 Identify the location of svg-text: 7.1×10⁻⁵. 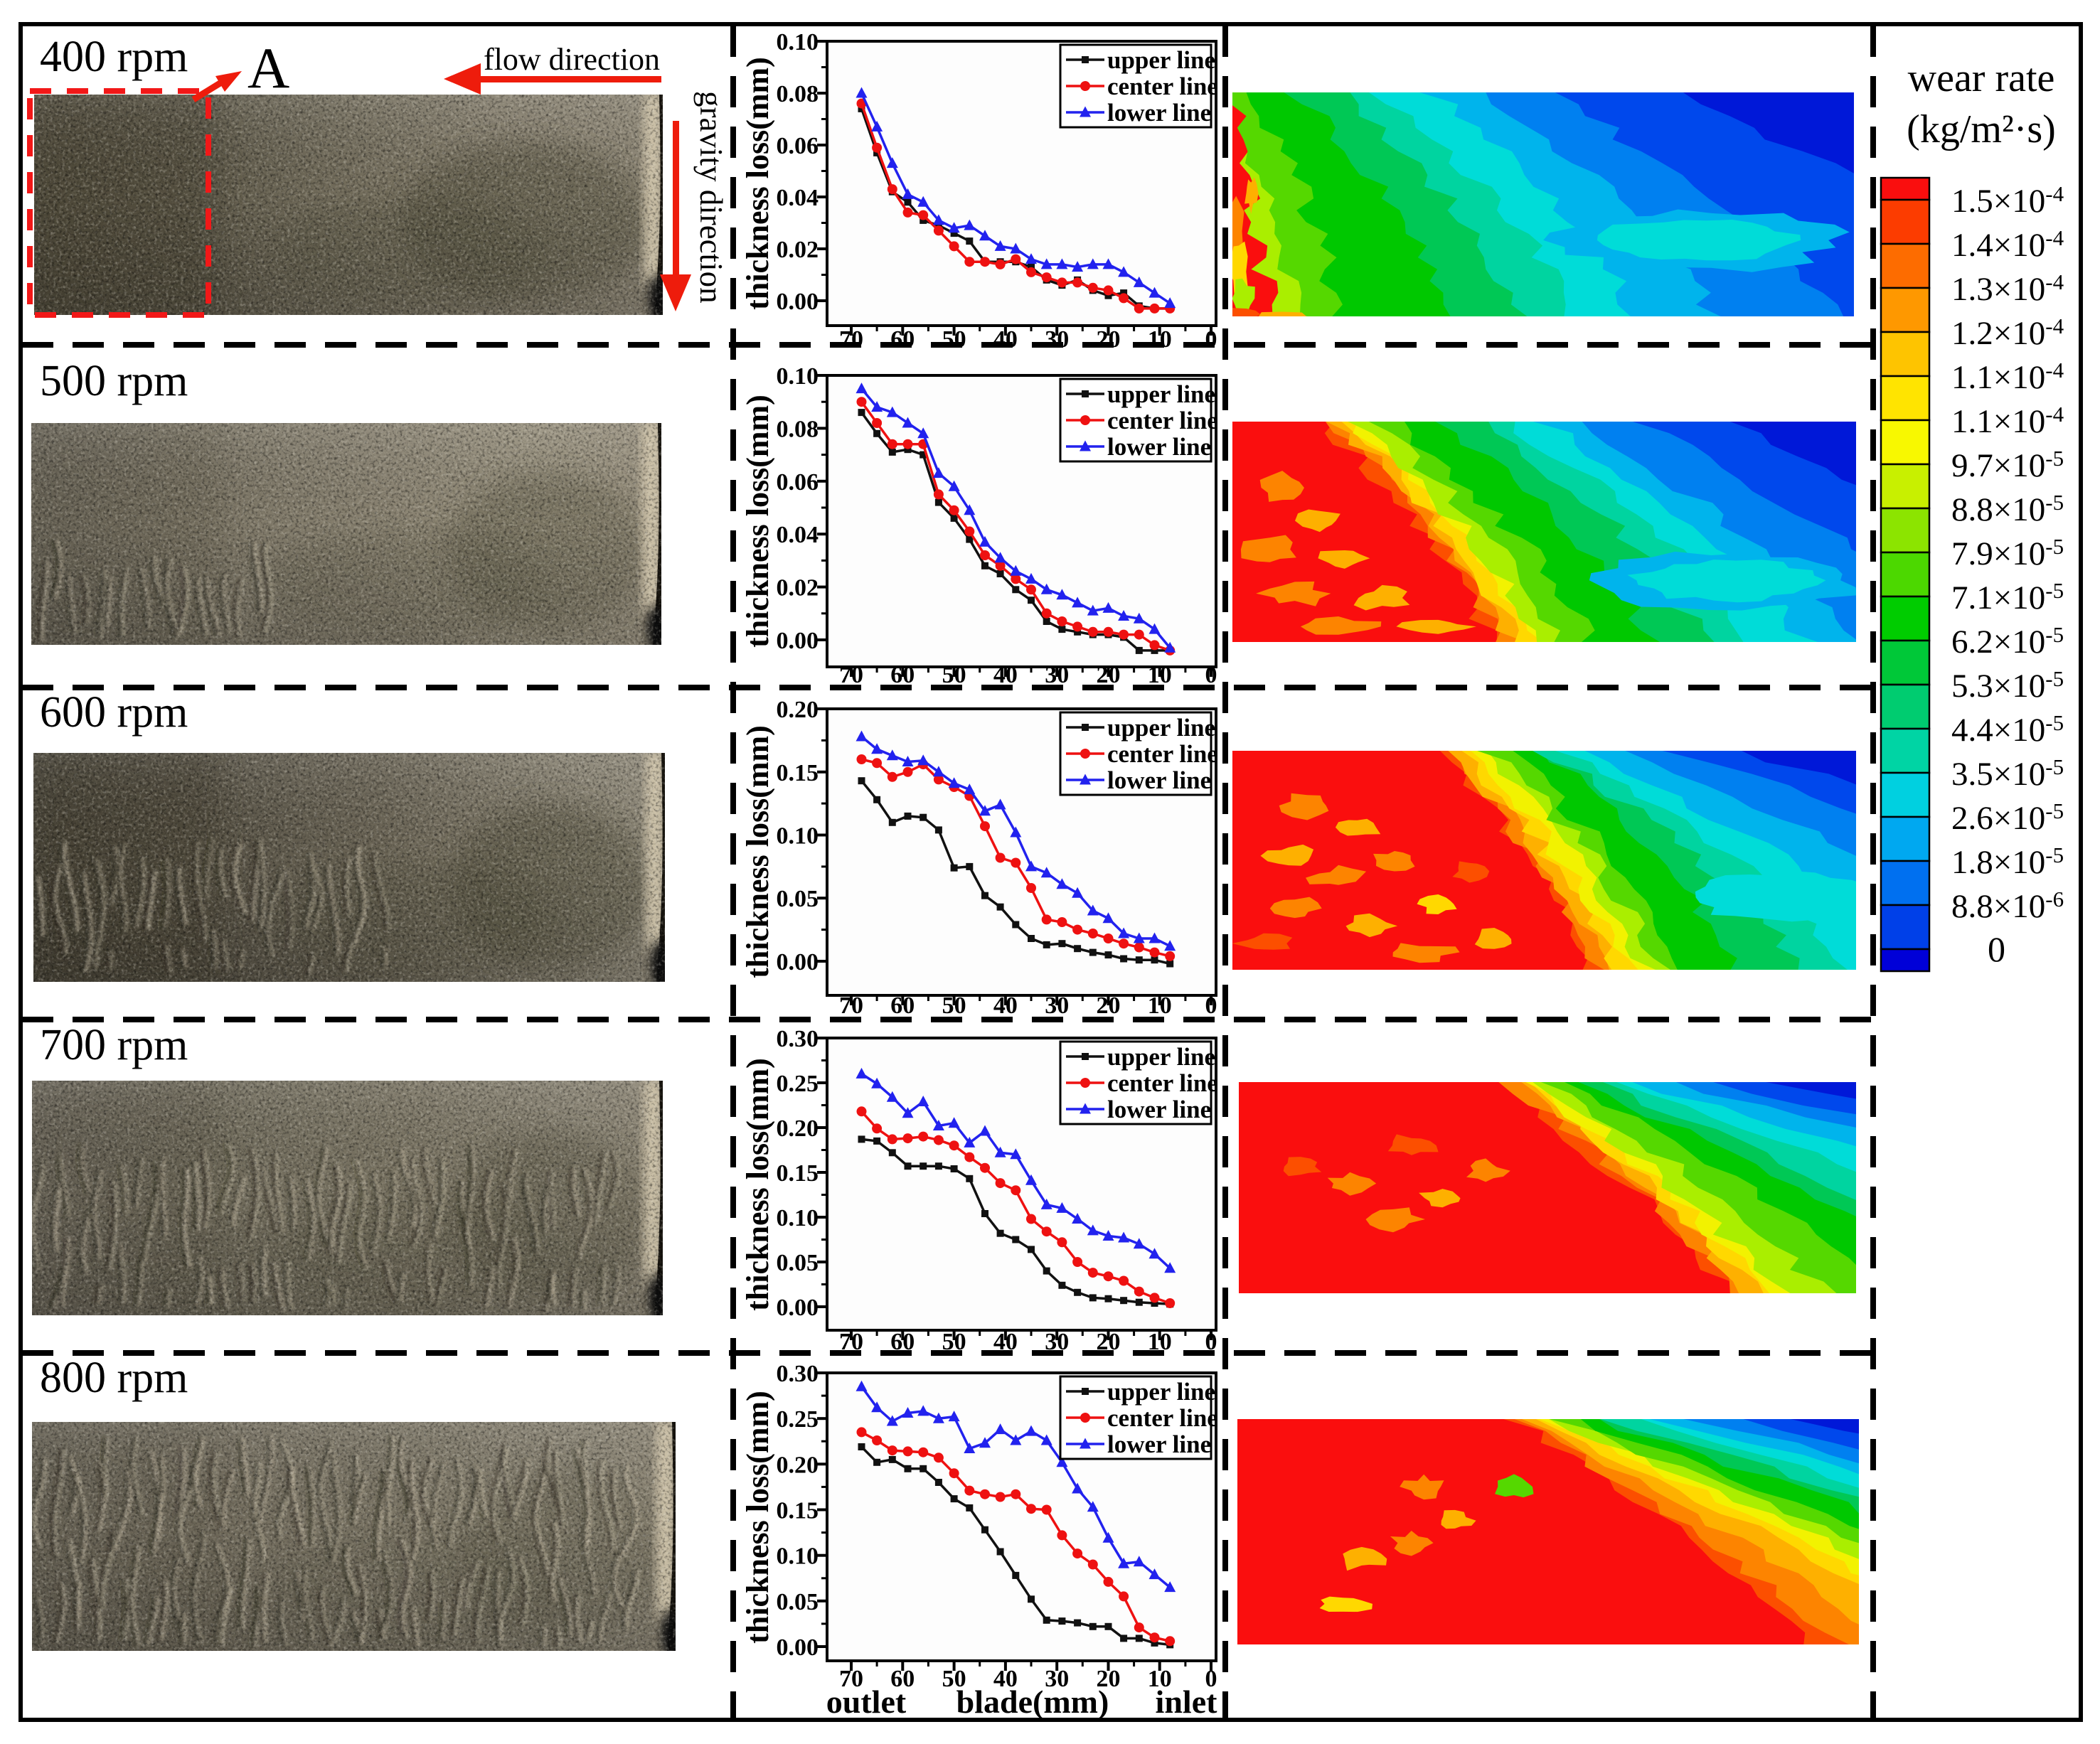
(2007, 597).